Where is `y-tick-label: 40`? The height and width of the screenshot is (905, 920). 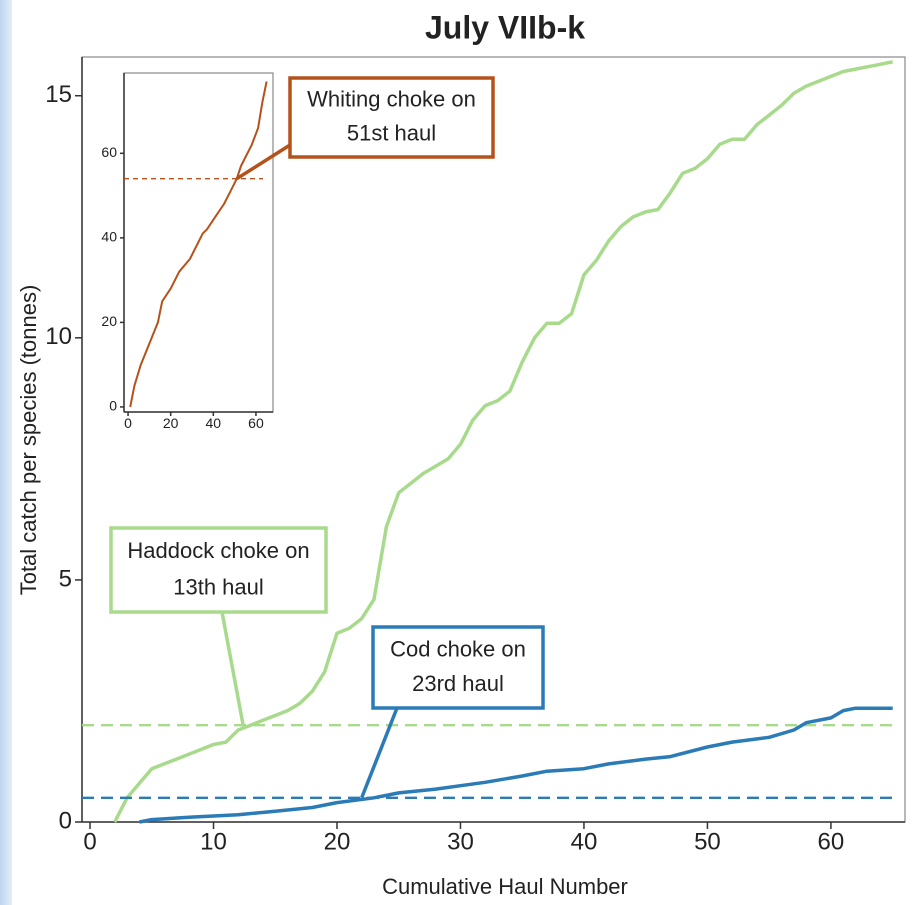 y-tick-label: 40 is located at coordinates (109, 237).